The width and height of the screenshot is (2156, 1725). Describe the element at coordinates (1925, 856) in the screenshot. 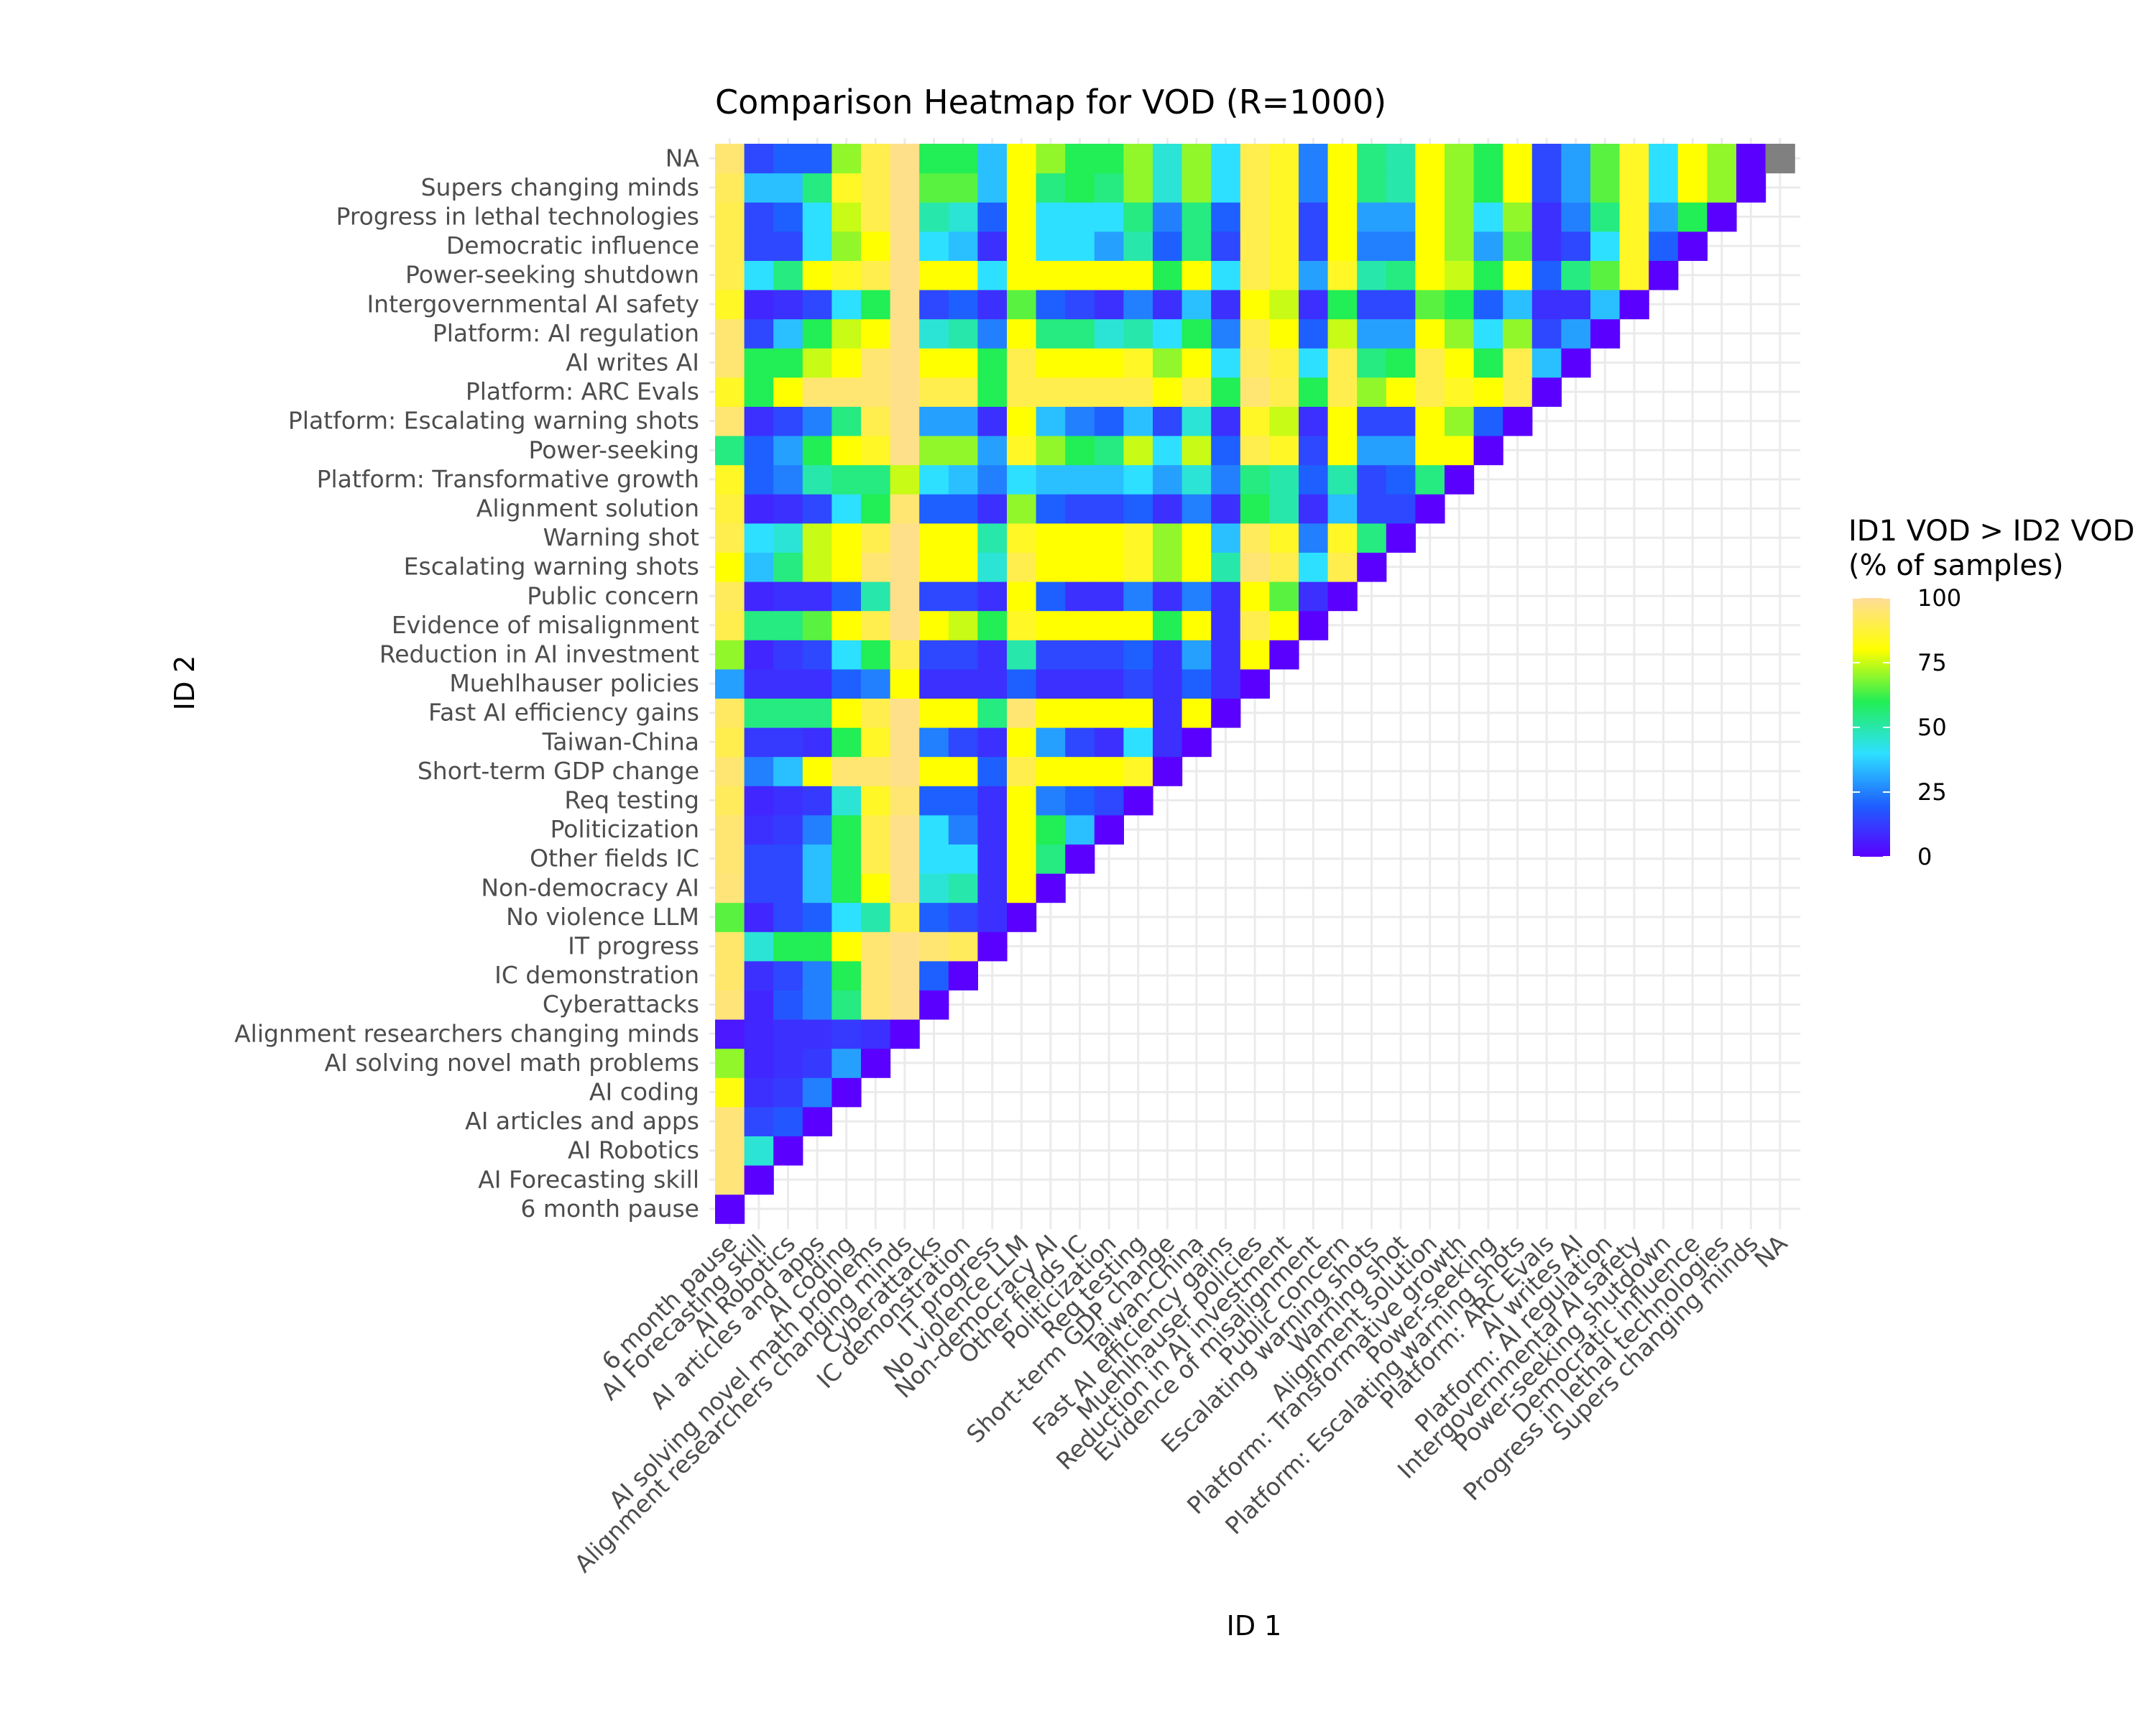

I see `legend-tick-label: 0` at that location.